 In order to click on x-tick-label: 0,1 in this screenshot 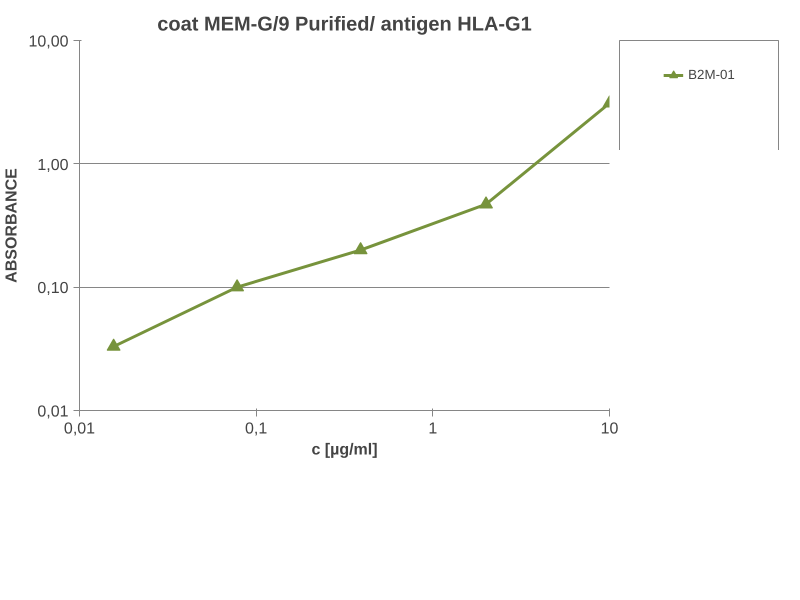, I will do `click(256, 429)`.